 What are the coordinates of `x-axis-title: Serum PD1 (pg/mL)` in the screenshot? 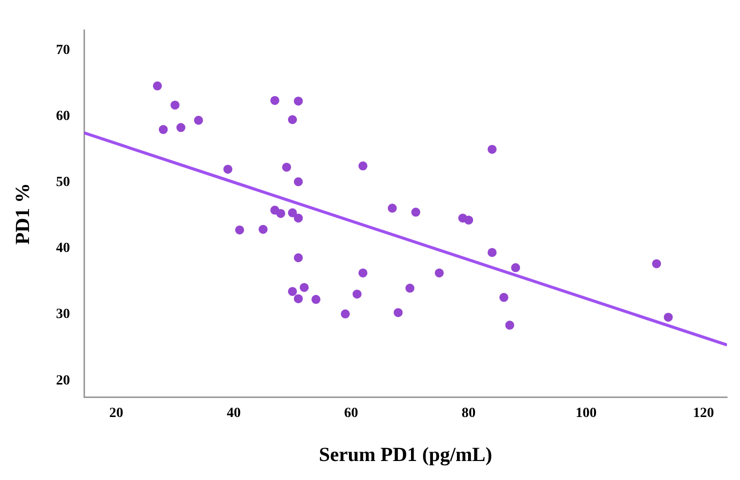 It's located at (405, 455).